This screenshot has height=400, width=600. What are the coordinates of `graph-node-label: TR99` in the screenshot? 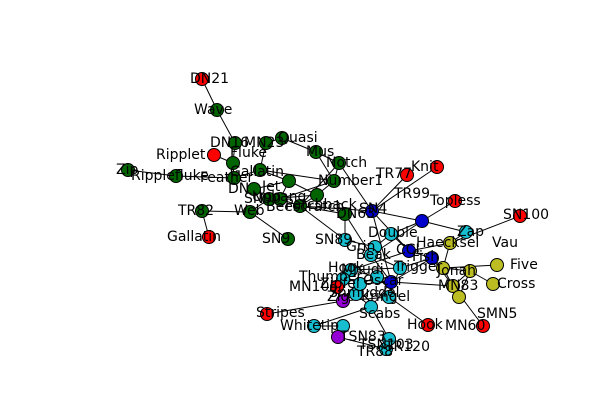 It's located at (411, 194).